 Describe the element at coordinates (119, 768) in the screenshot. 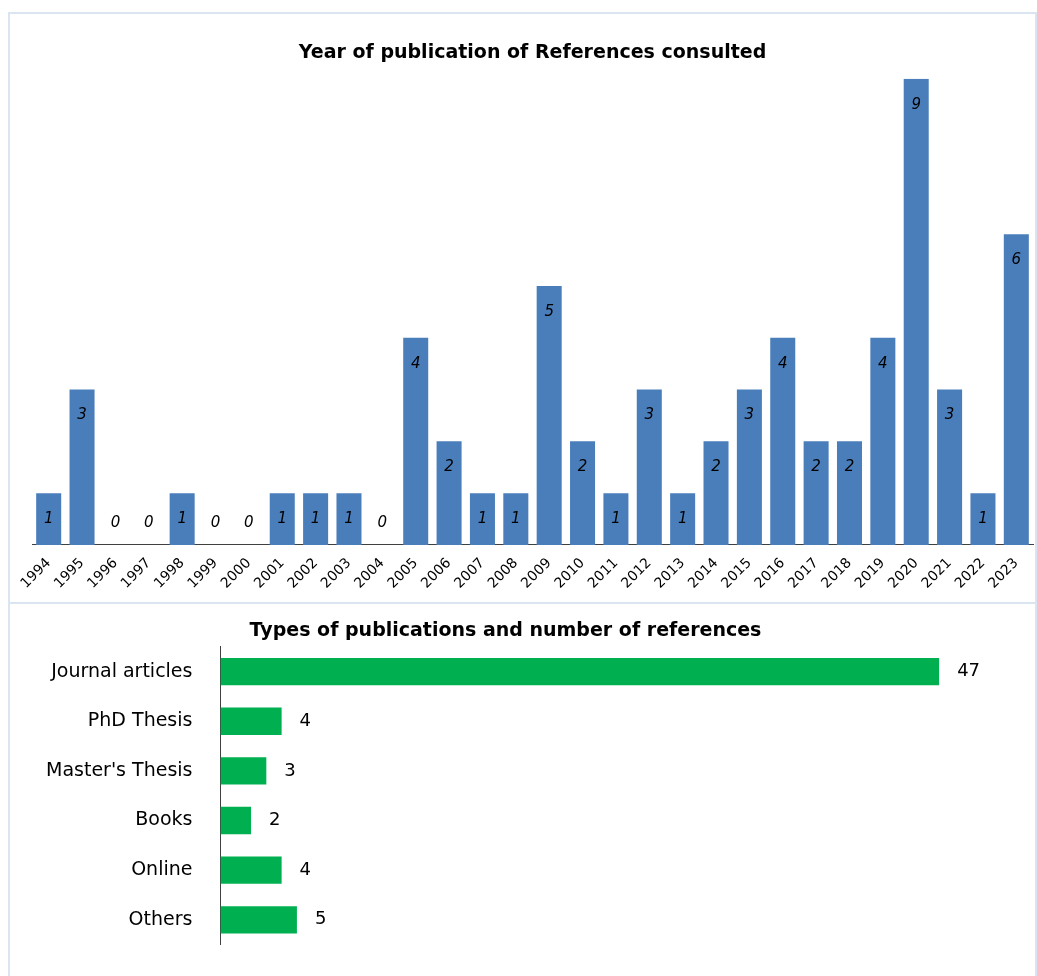

I see `y-tick-label: Master's Thesis` at that location.